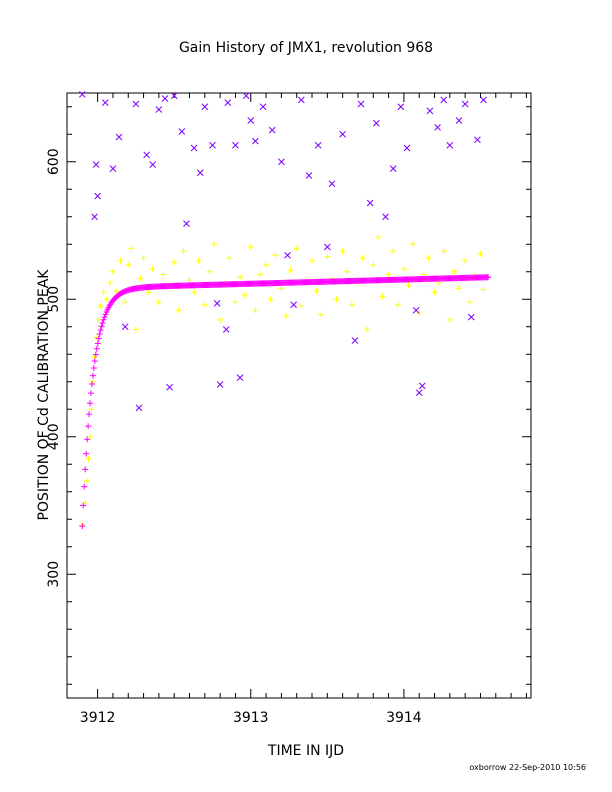 Image resolution: width=612 pixels, height=792 pixels. What do you see at coordinates (404, 718) in the screenshot?
I see `x-tick-label: 3914` at bounding box center [404, 718].